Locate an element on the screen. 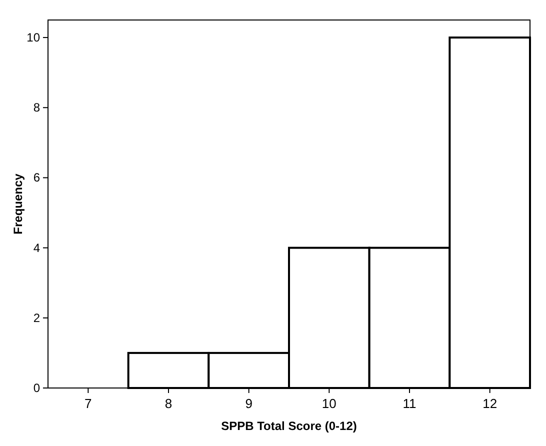 The height and width of the screenshot is (446, 546). y-axis-title: Frequency is located at coordinates (18, 203).